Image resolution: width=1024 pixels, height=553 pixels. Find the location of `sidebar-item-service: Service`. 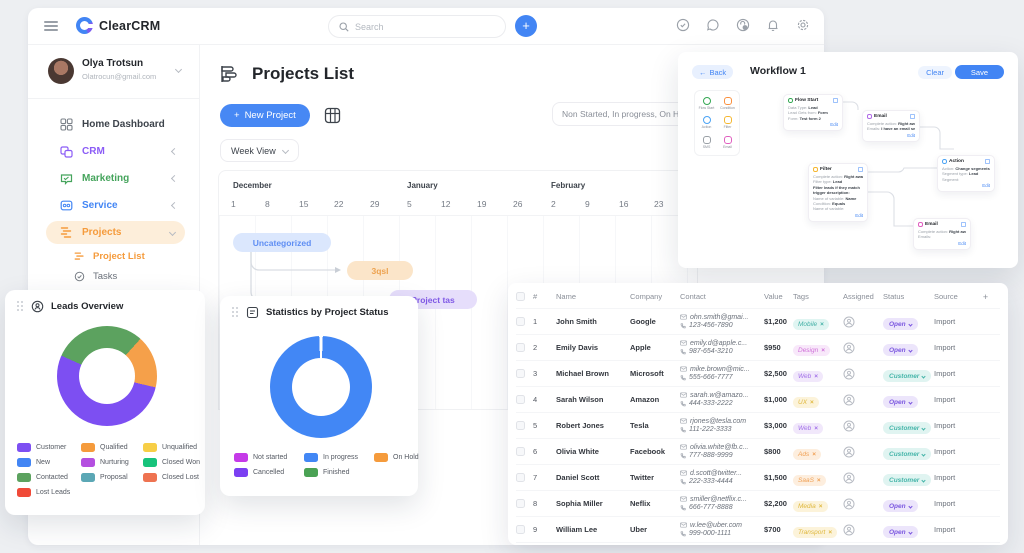

sidebar-item-service: Service is located at coordinates (113, 205).